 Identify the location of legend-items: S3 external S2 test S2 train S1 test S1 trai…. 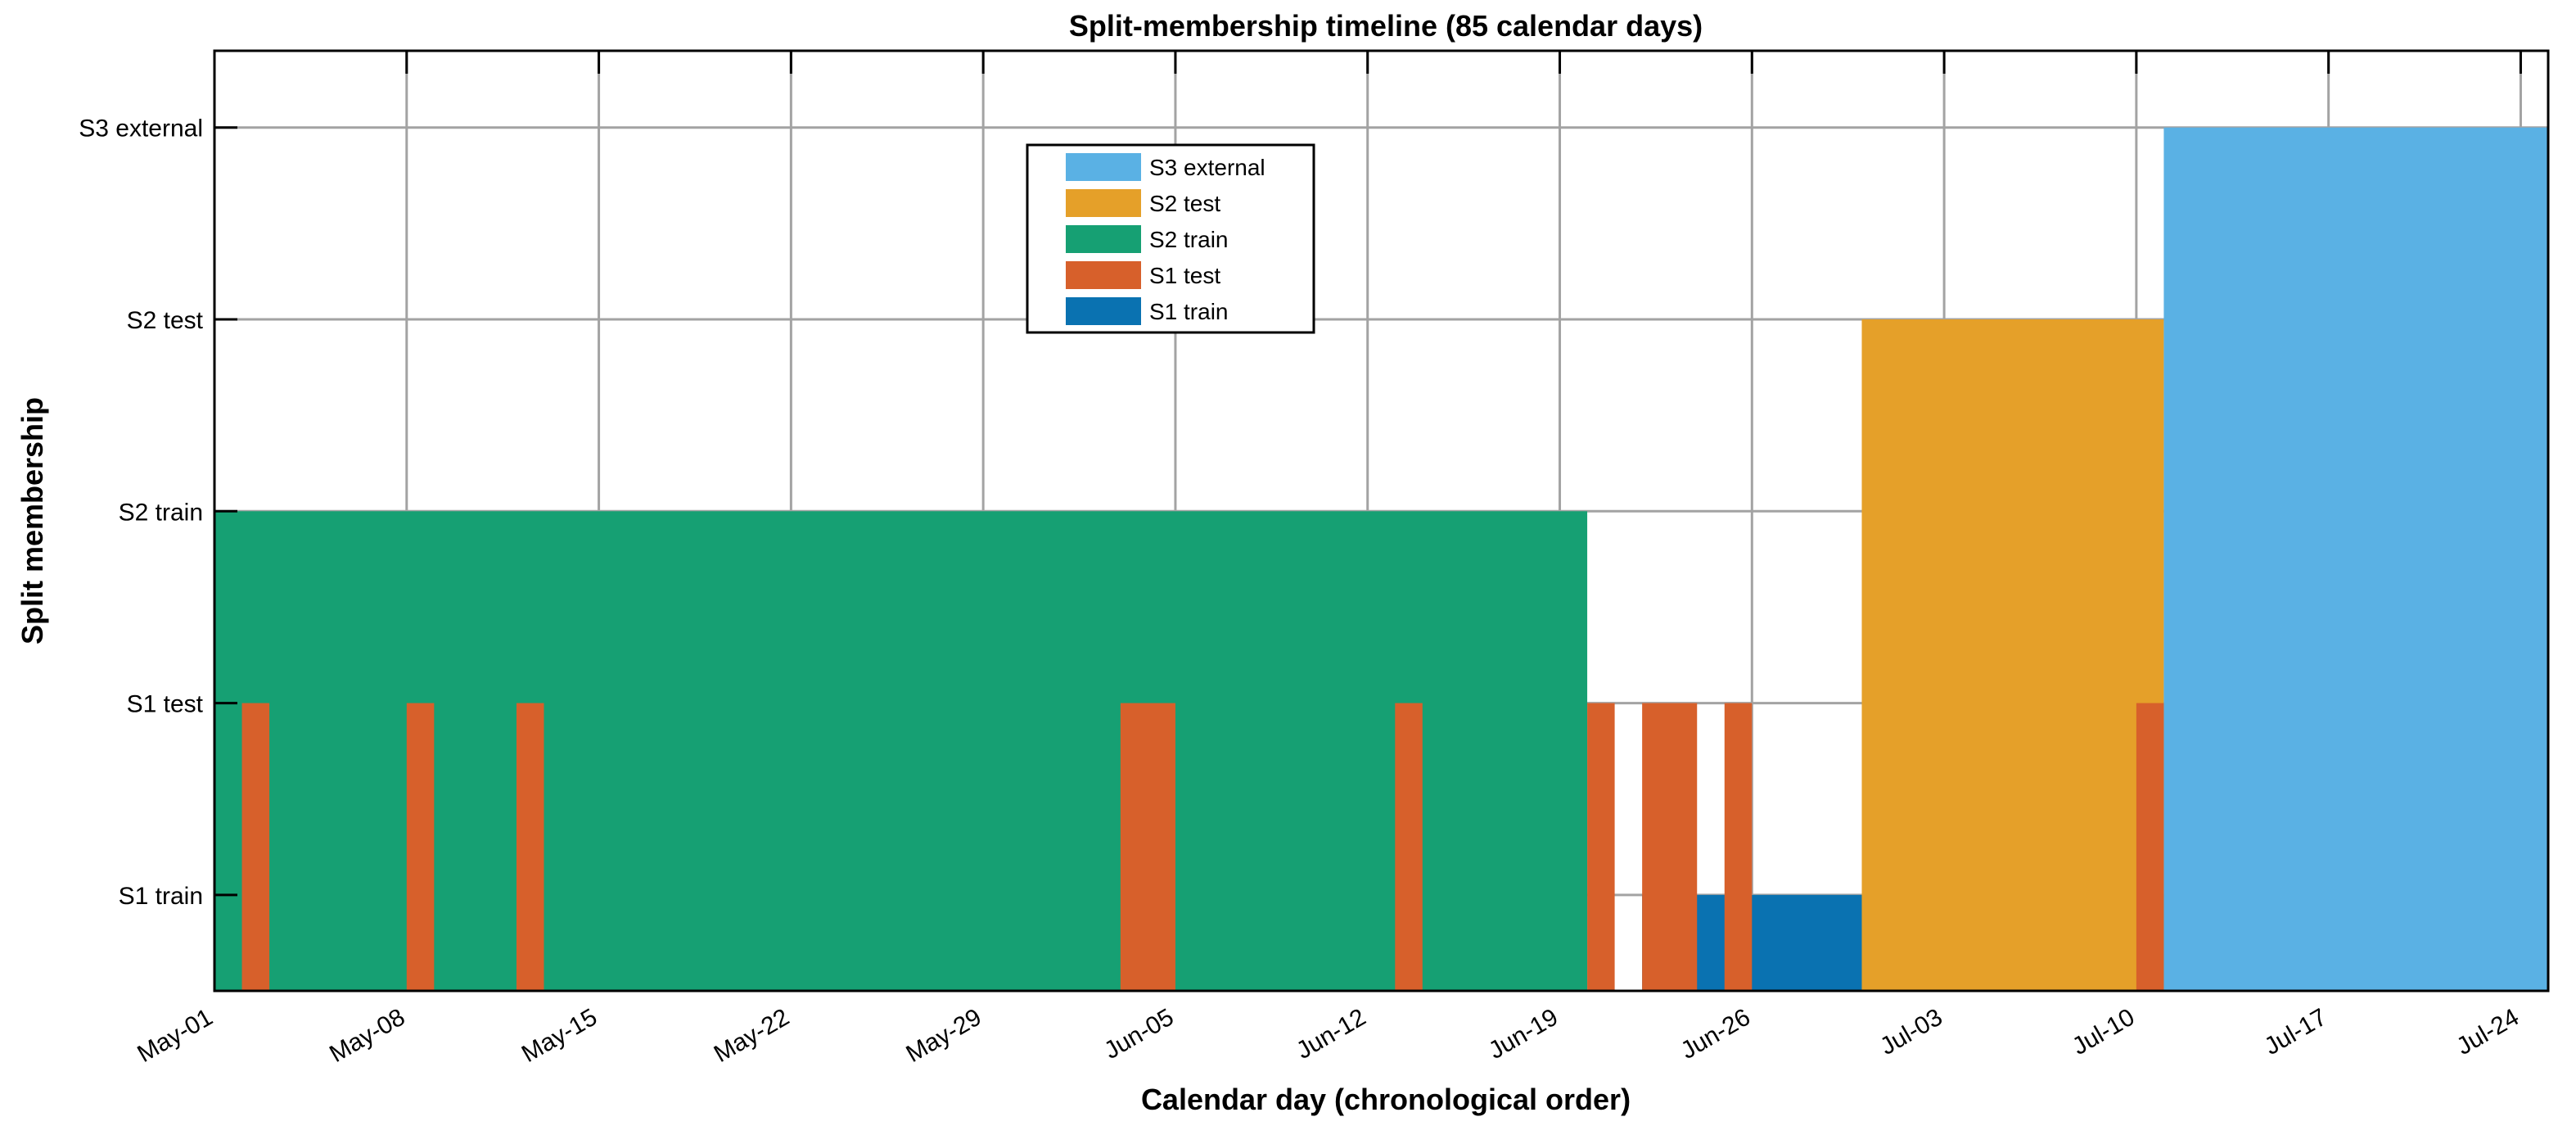
(1165, 239).